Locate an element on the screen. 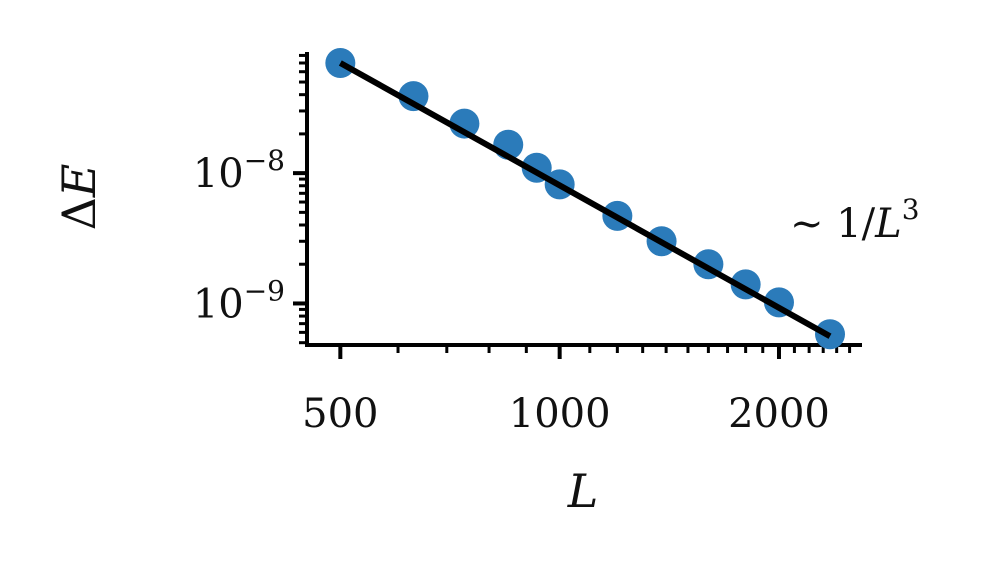 The height and width of the screenshot is (578, 998). scaling-annotation: ~ 1/L3 is located at coordinates (855, 220).